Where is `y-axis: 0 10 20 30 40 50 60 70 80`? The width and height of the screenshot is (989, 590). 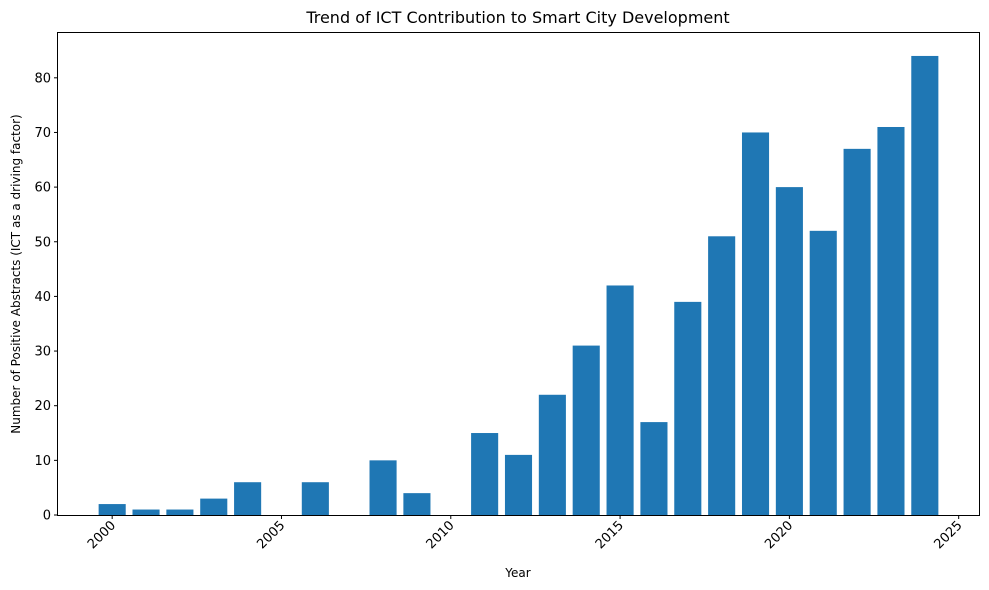
y-axis: 0 10 20 30 40 50 60 70 80 is located at coordinates (46, 297).